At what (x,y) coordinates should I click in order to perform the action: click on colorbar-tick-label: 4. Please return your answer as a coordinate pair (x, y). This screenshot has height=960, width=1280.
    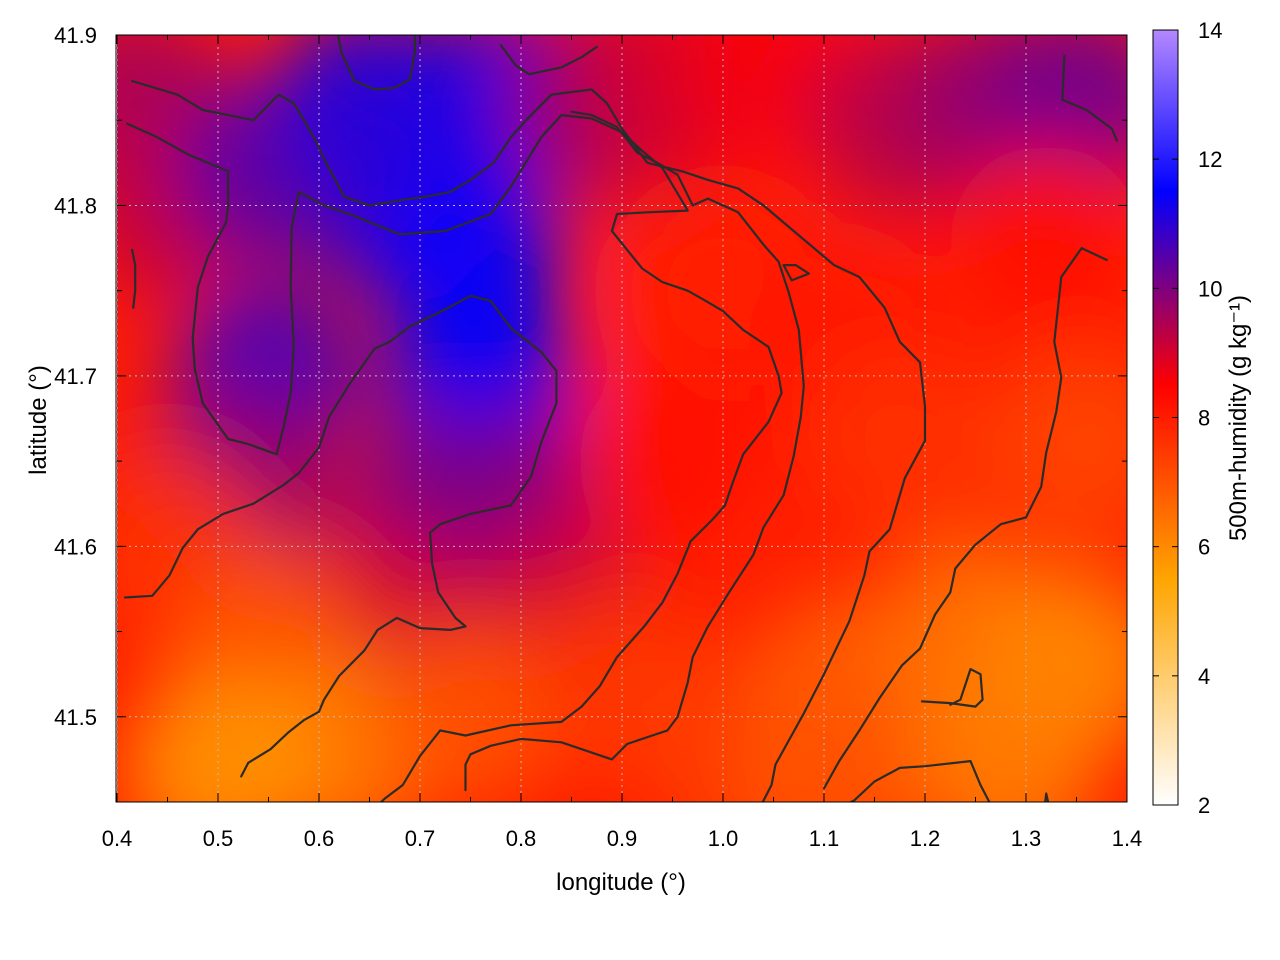
    Looking at the image, I should click on (1204, 676).